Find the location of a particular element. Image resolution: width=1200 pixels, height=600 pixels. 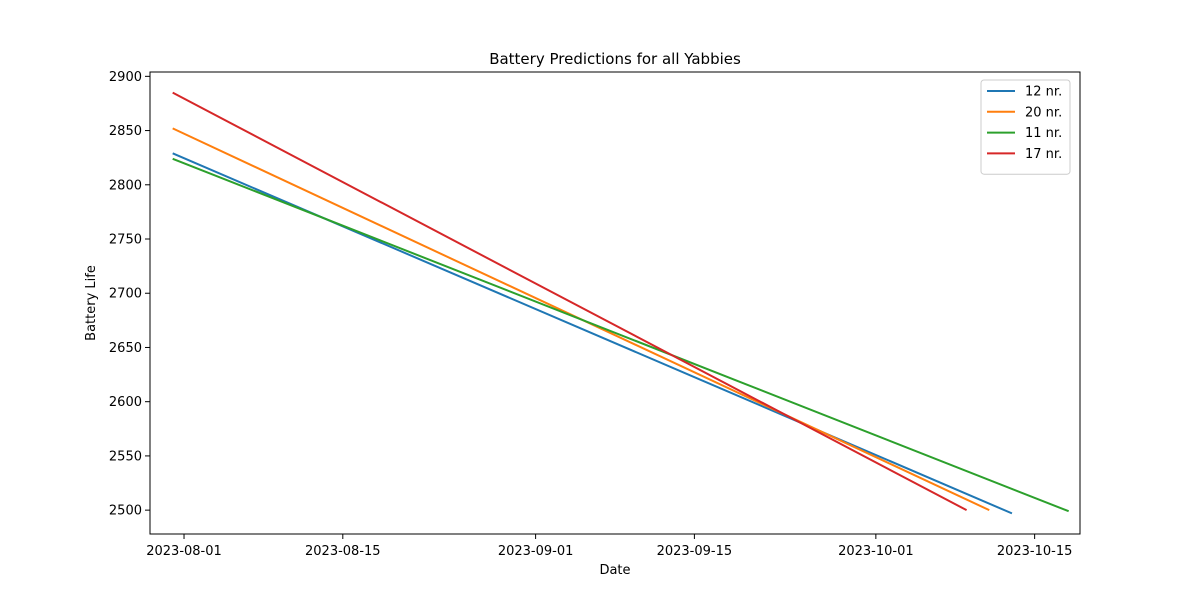

legend-label-1: 12 nr. is located at coordinates (1043, 92).